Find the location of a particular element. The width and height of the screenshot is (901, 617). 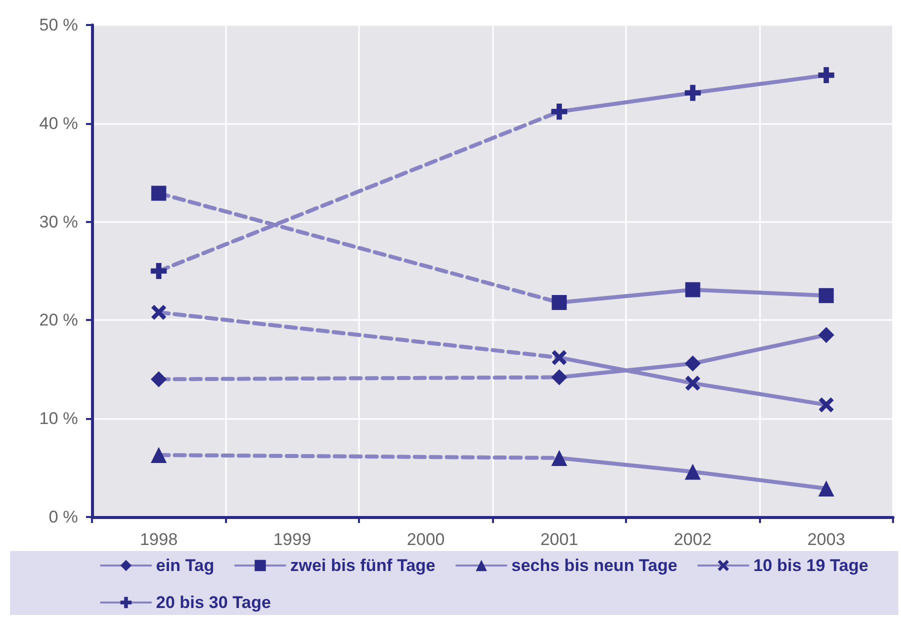

x-tick-label: 2003 is located at coordinates (826, 539).